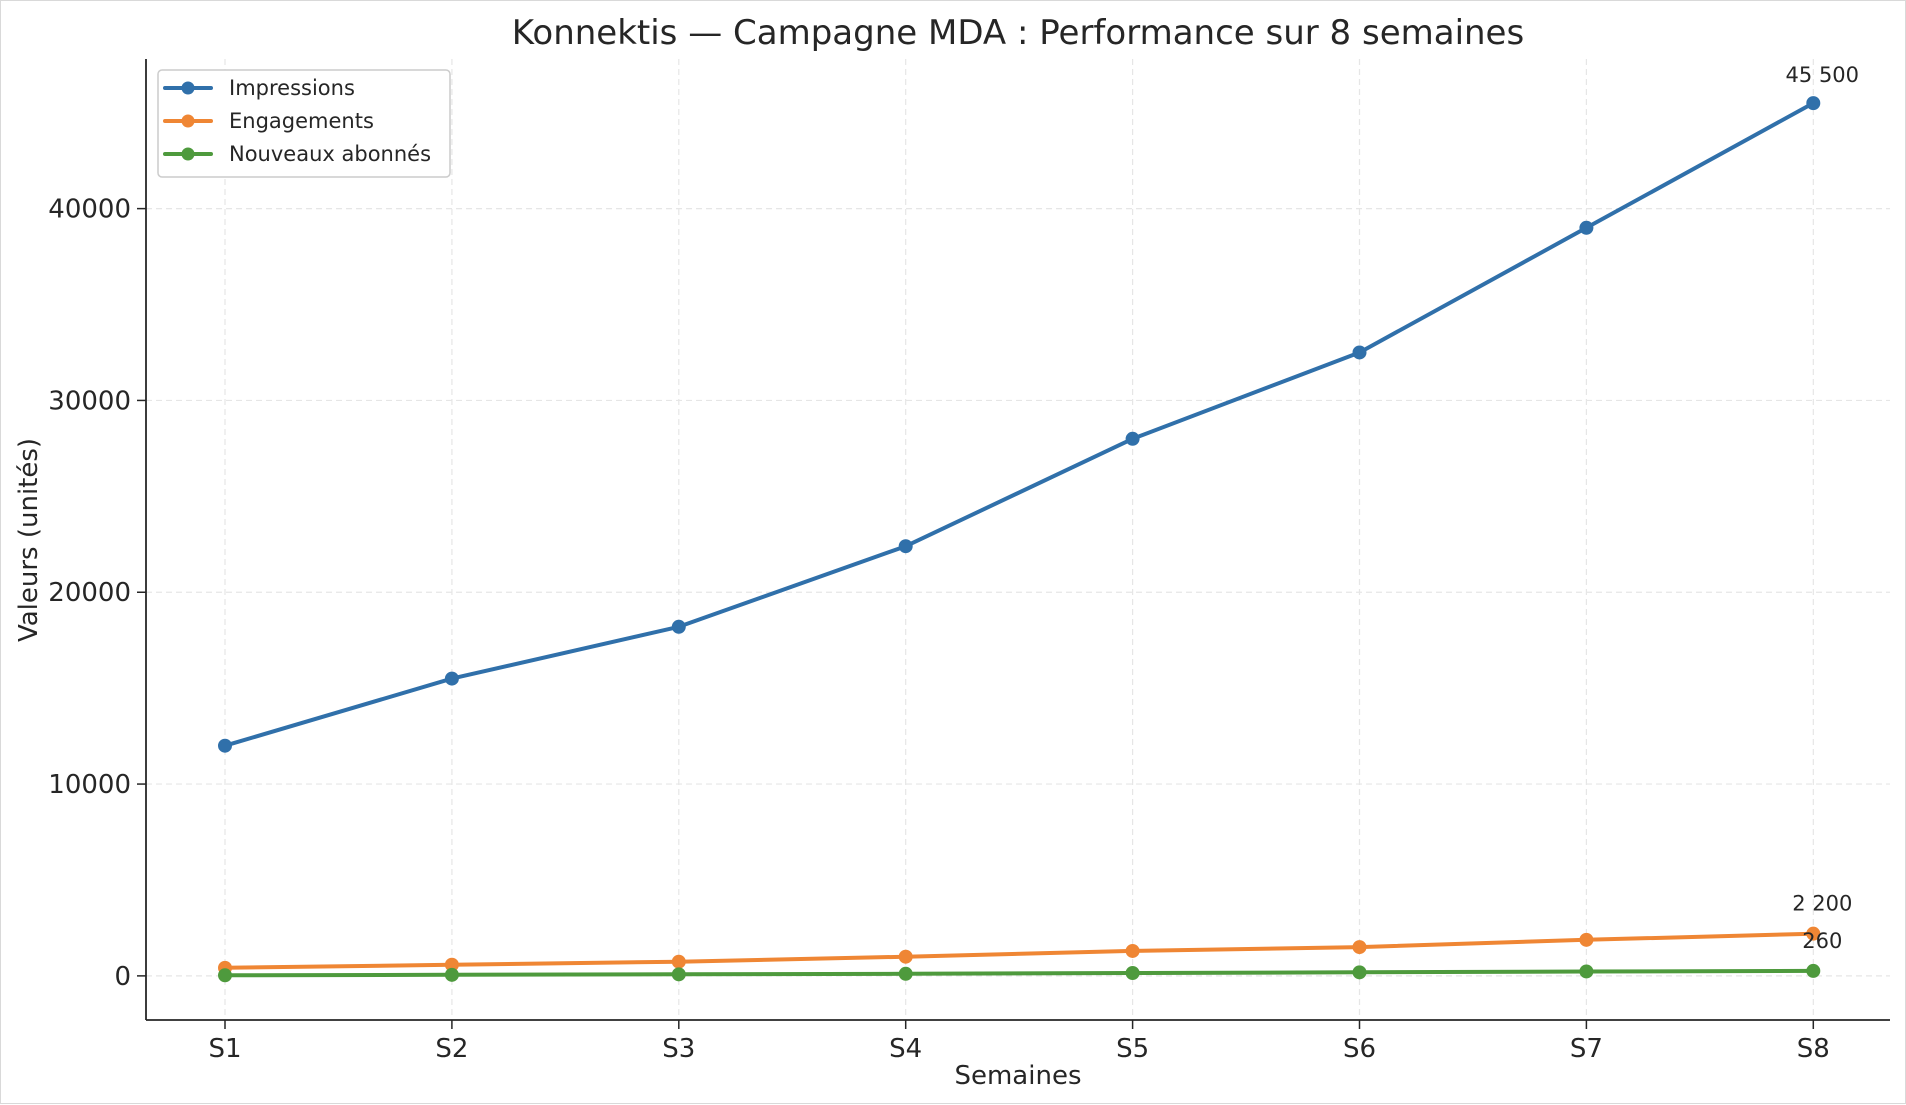 Image resolution: width=1906 pixels, height=1105 pixels. Describe the element at coordinates (301, 121) in the screenshot. I see `legend-label: Engagements` at that location.